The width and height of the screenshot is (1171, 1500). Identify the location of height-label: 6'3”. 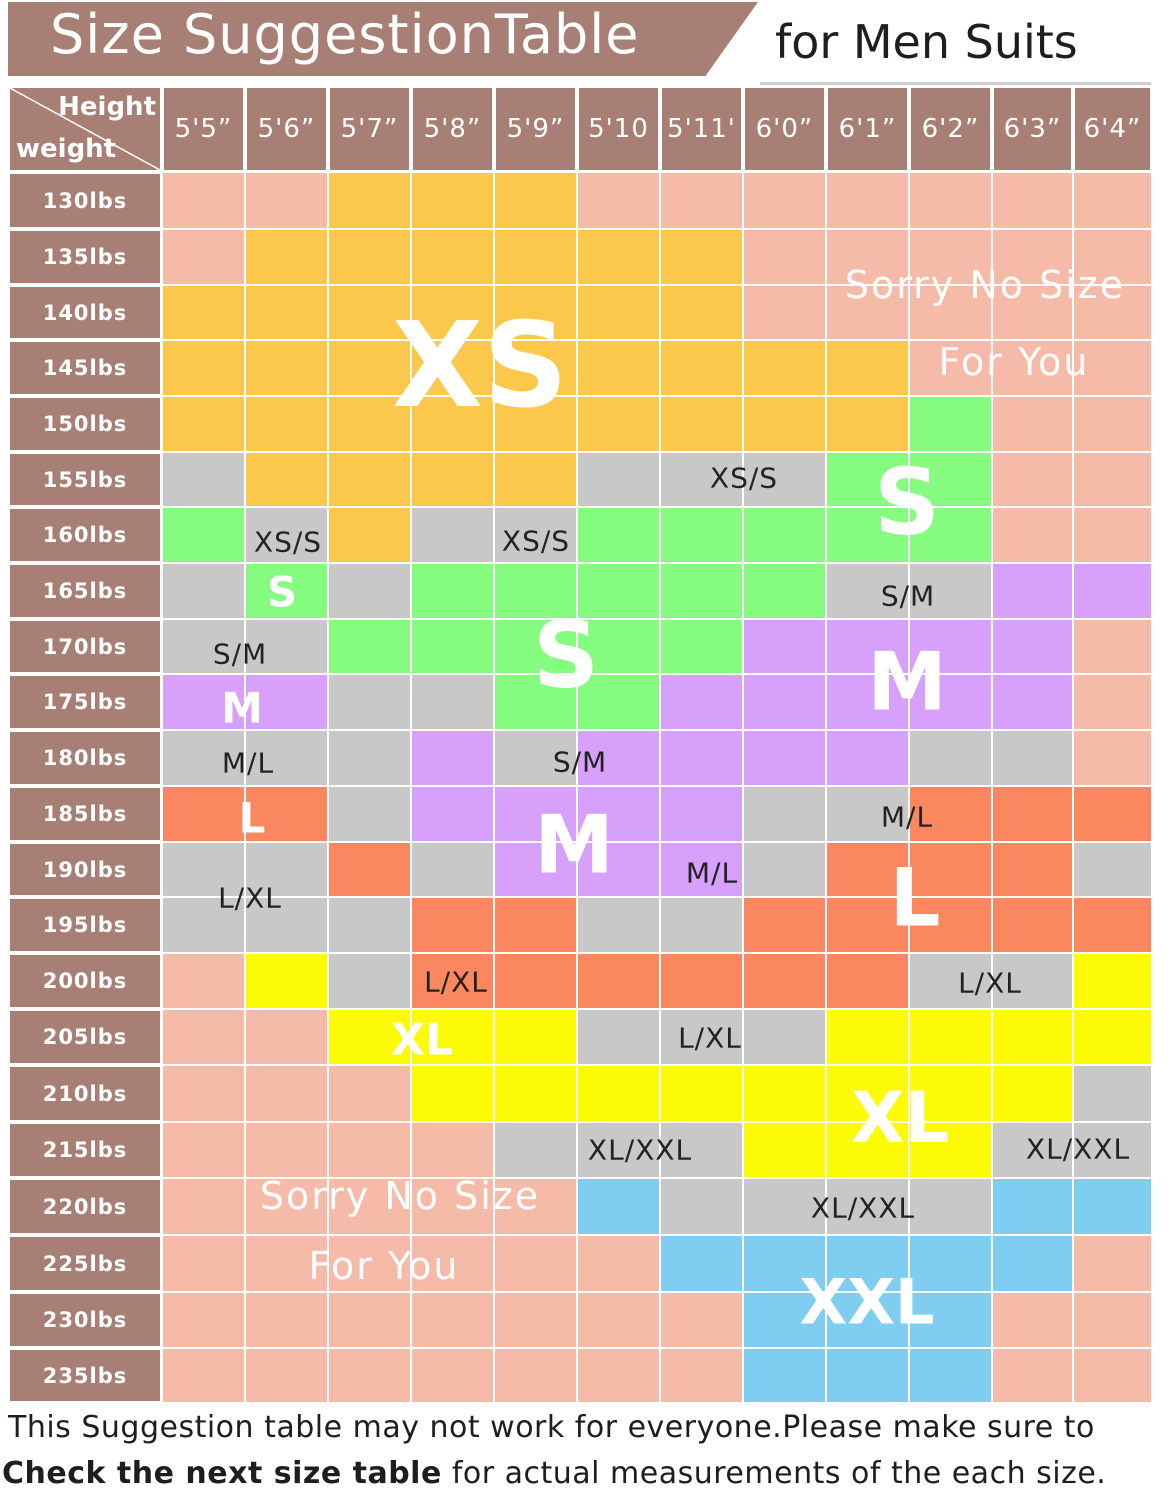
(1032, 129).